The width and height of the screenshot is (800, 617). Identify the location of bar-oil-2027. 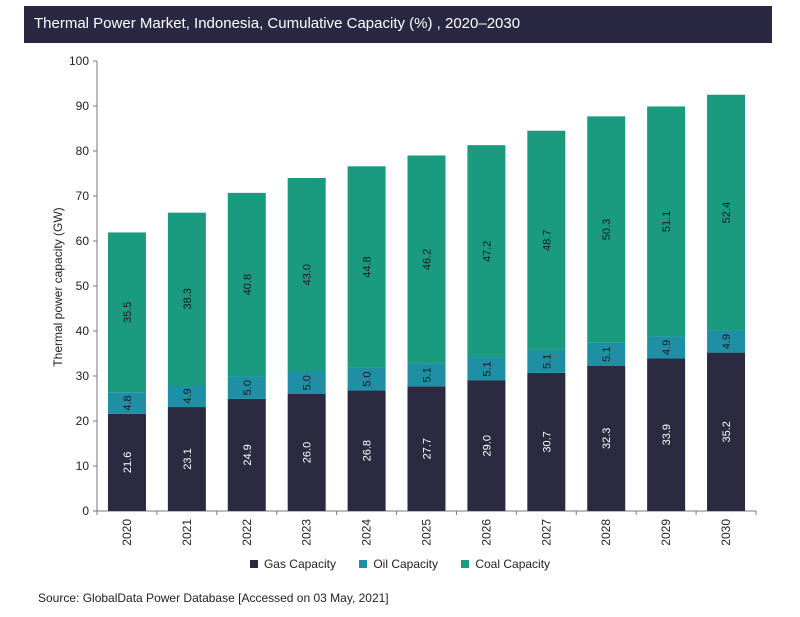
(546, 361).